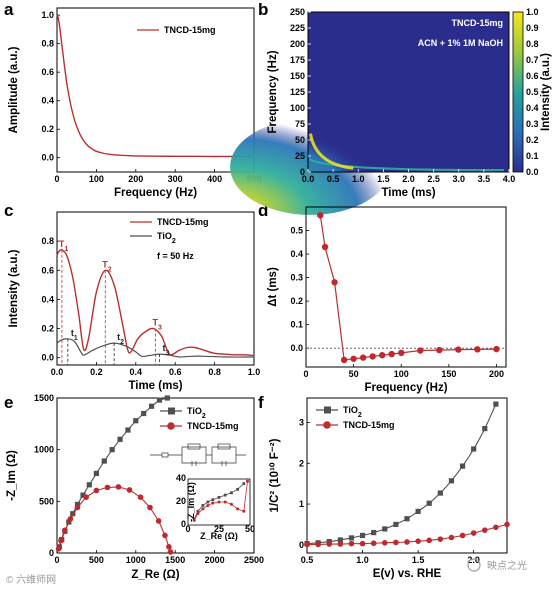 This screenshot has width=554, height=589. What do you see at coordinates (532, 44) in the screenshot?
I see `colorbar-tick-label: 0.8` at bounding box center [532, 44].